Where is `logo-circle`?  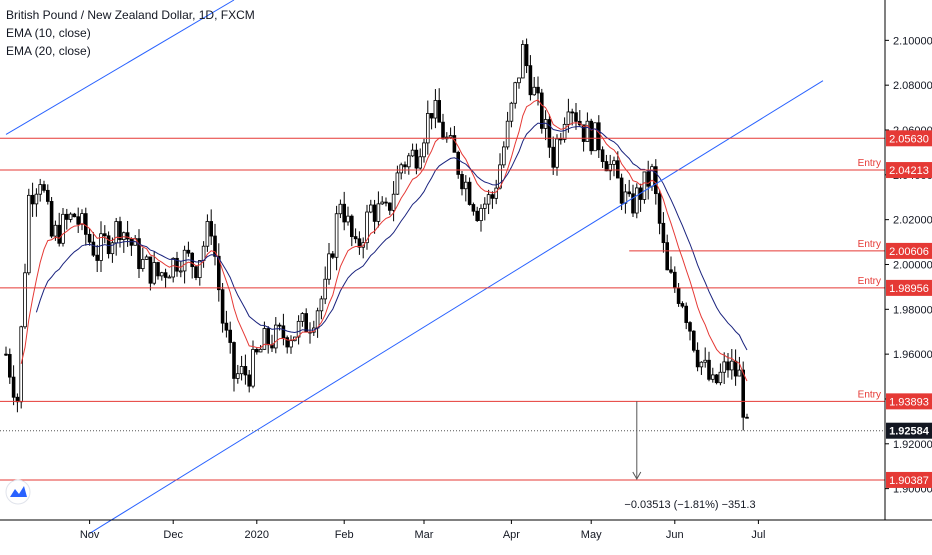
logo-circle is located at coordinates (18, 492).